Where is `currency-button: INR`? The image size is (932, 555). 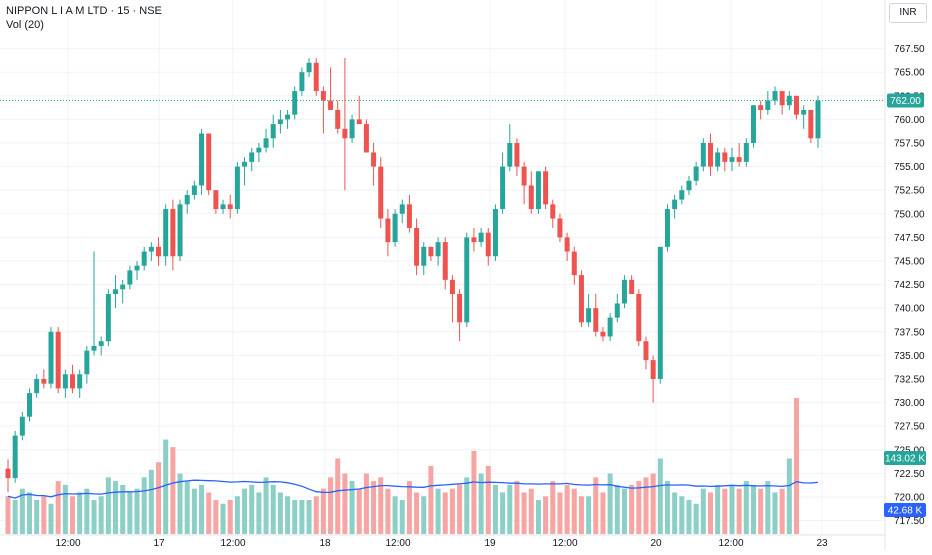 currency-button: INR is located at coordinates (908, 13).